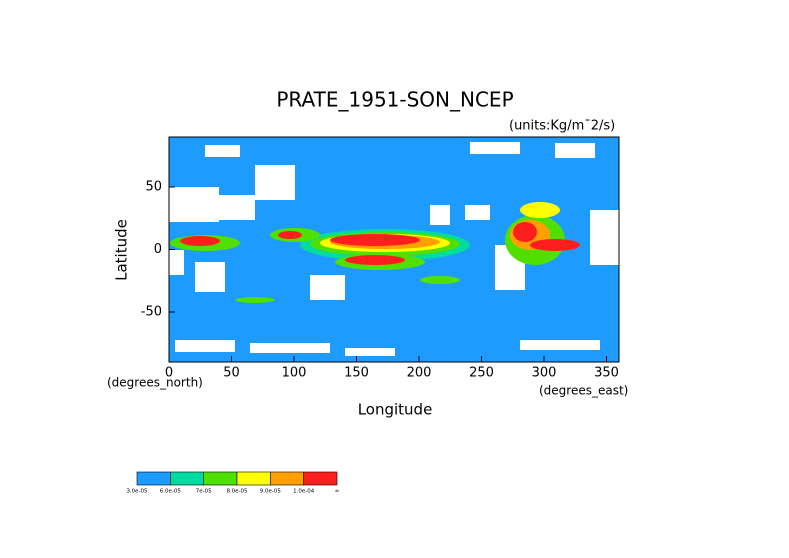 Image resolution: width=789 pixels, height=558 pixels. What do you see at coordinates (294, 373) in the screenshot?
I see `x-tick-label: 100` at bounding box center [294, 373].